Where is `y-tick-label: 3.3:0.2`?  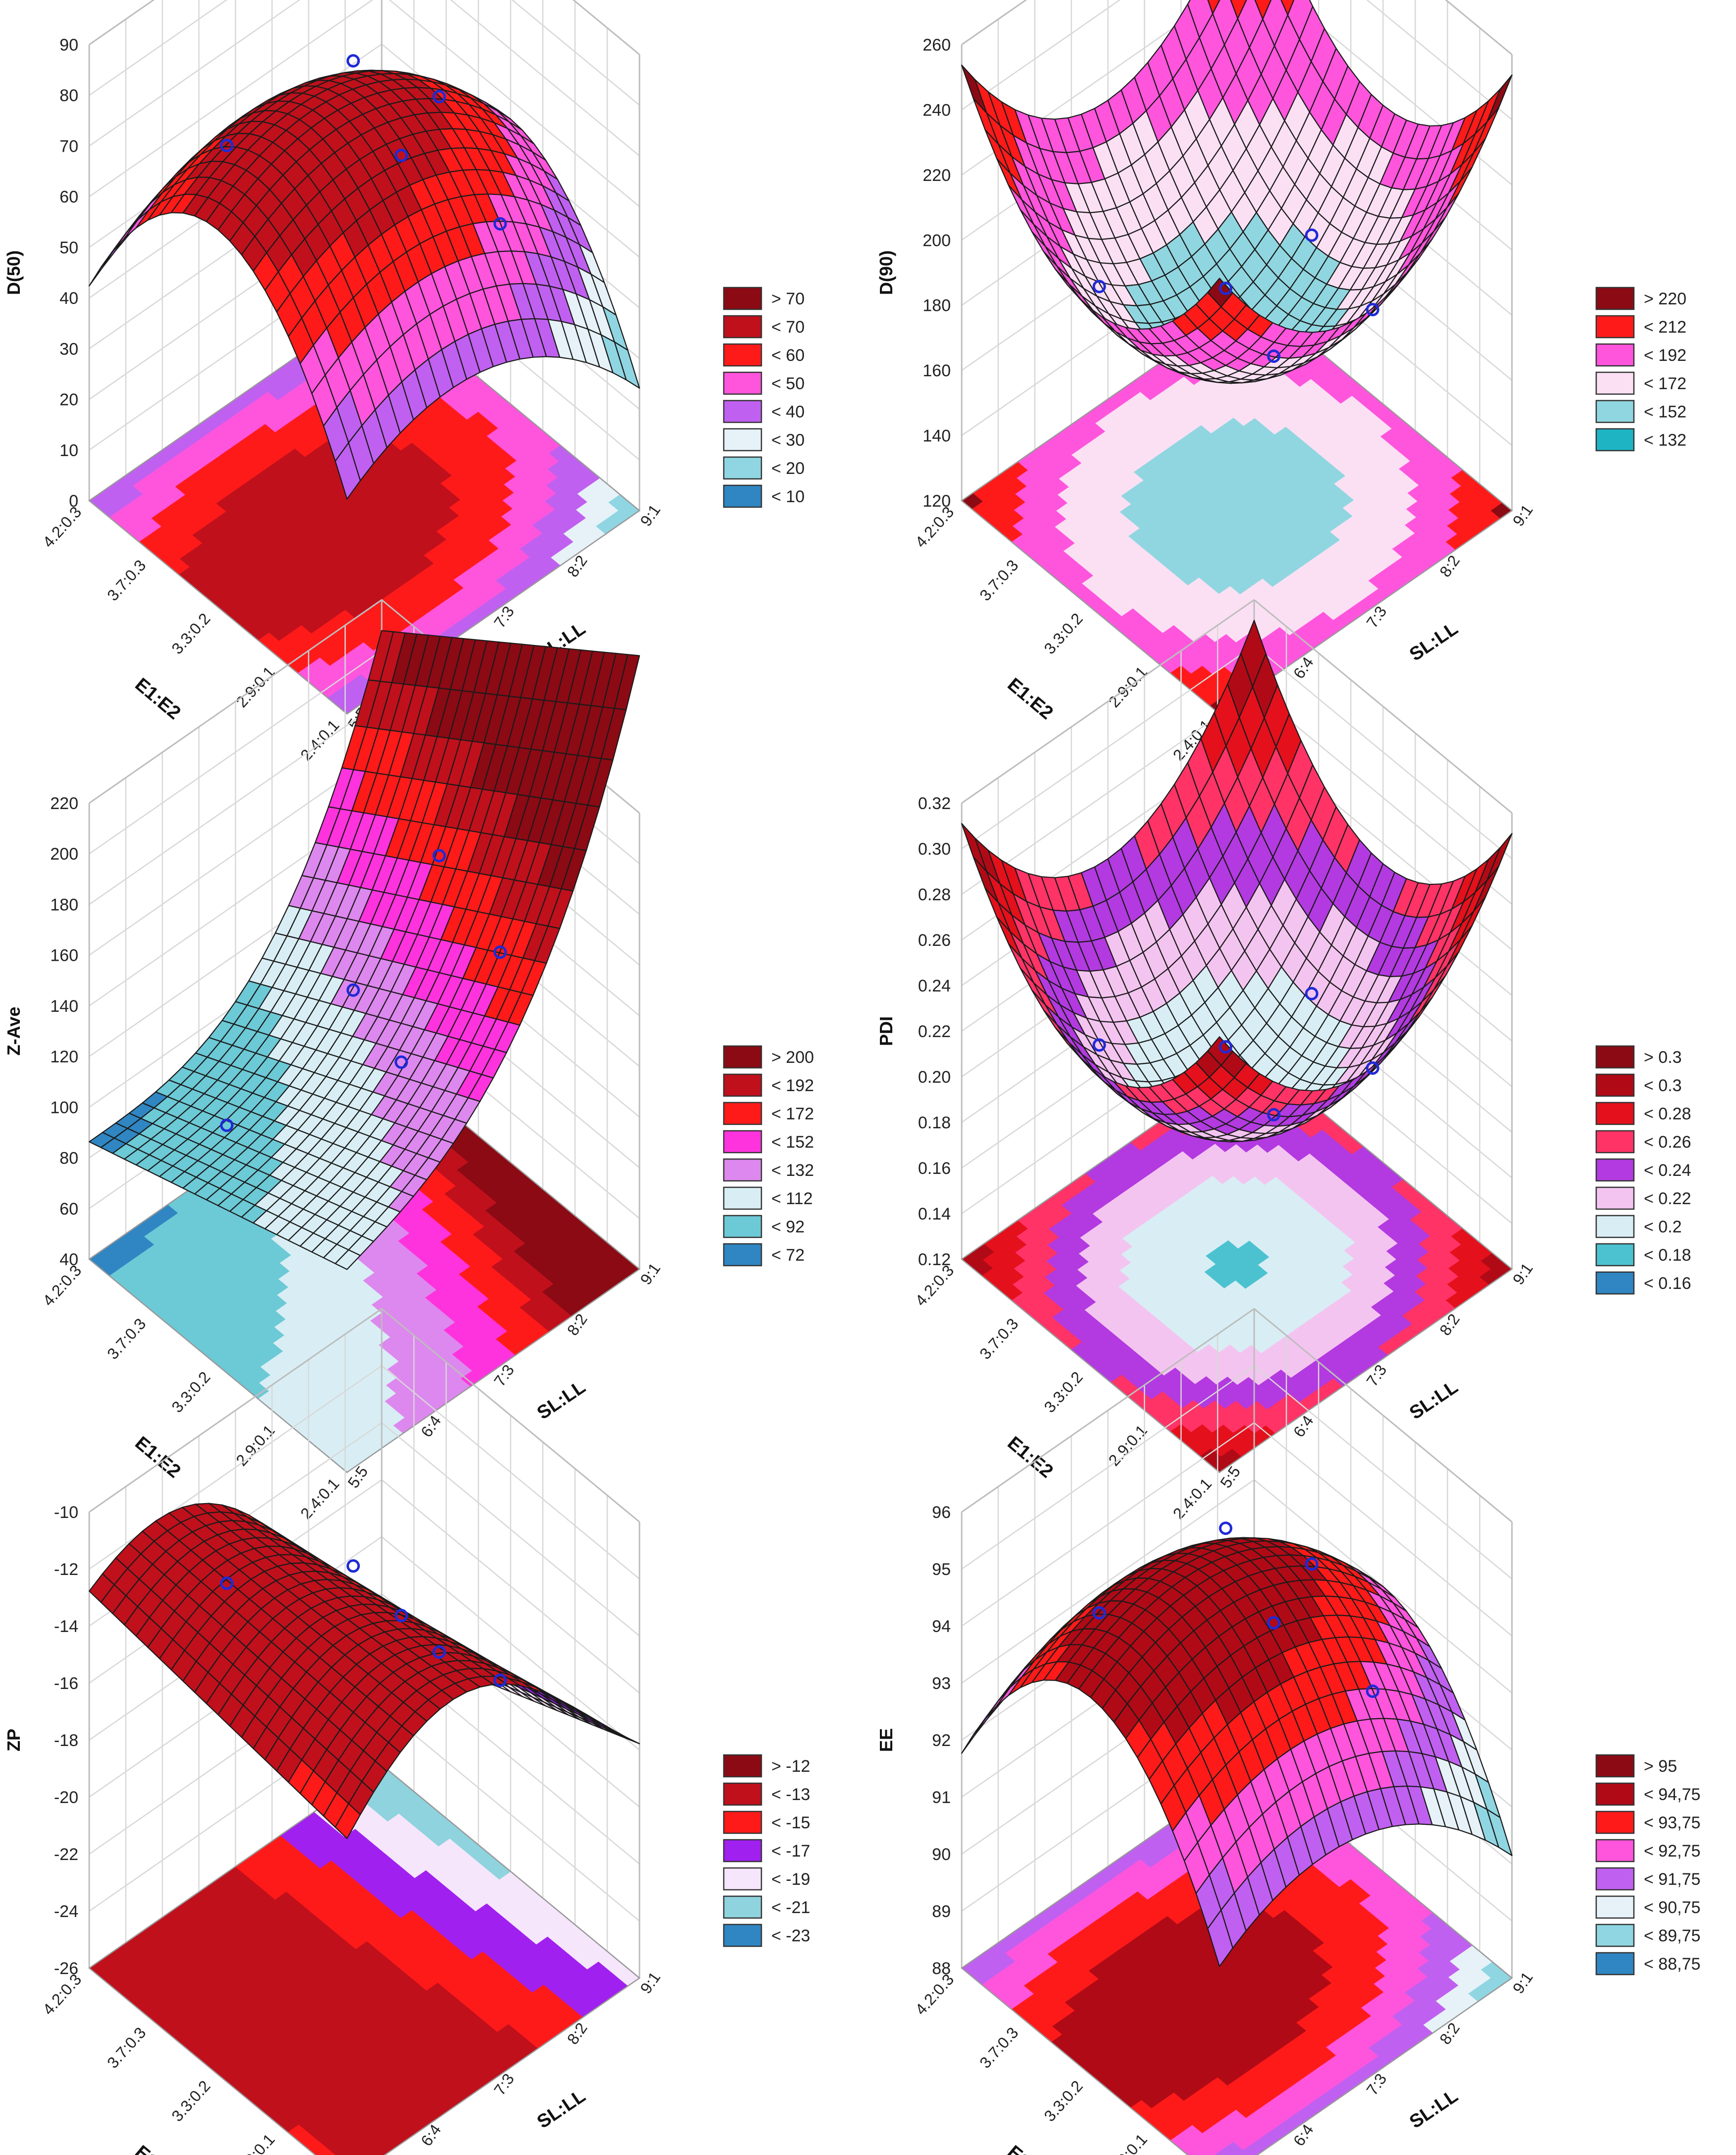
y-tick-label: 3.3:0.2 is located at coordinates (1063, 1392).